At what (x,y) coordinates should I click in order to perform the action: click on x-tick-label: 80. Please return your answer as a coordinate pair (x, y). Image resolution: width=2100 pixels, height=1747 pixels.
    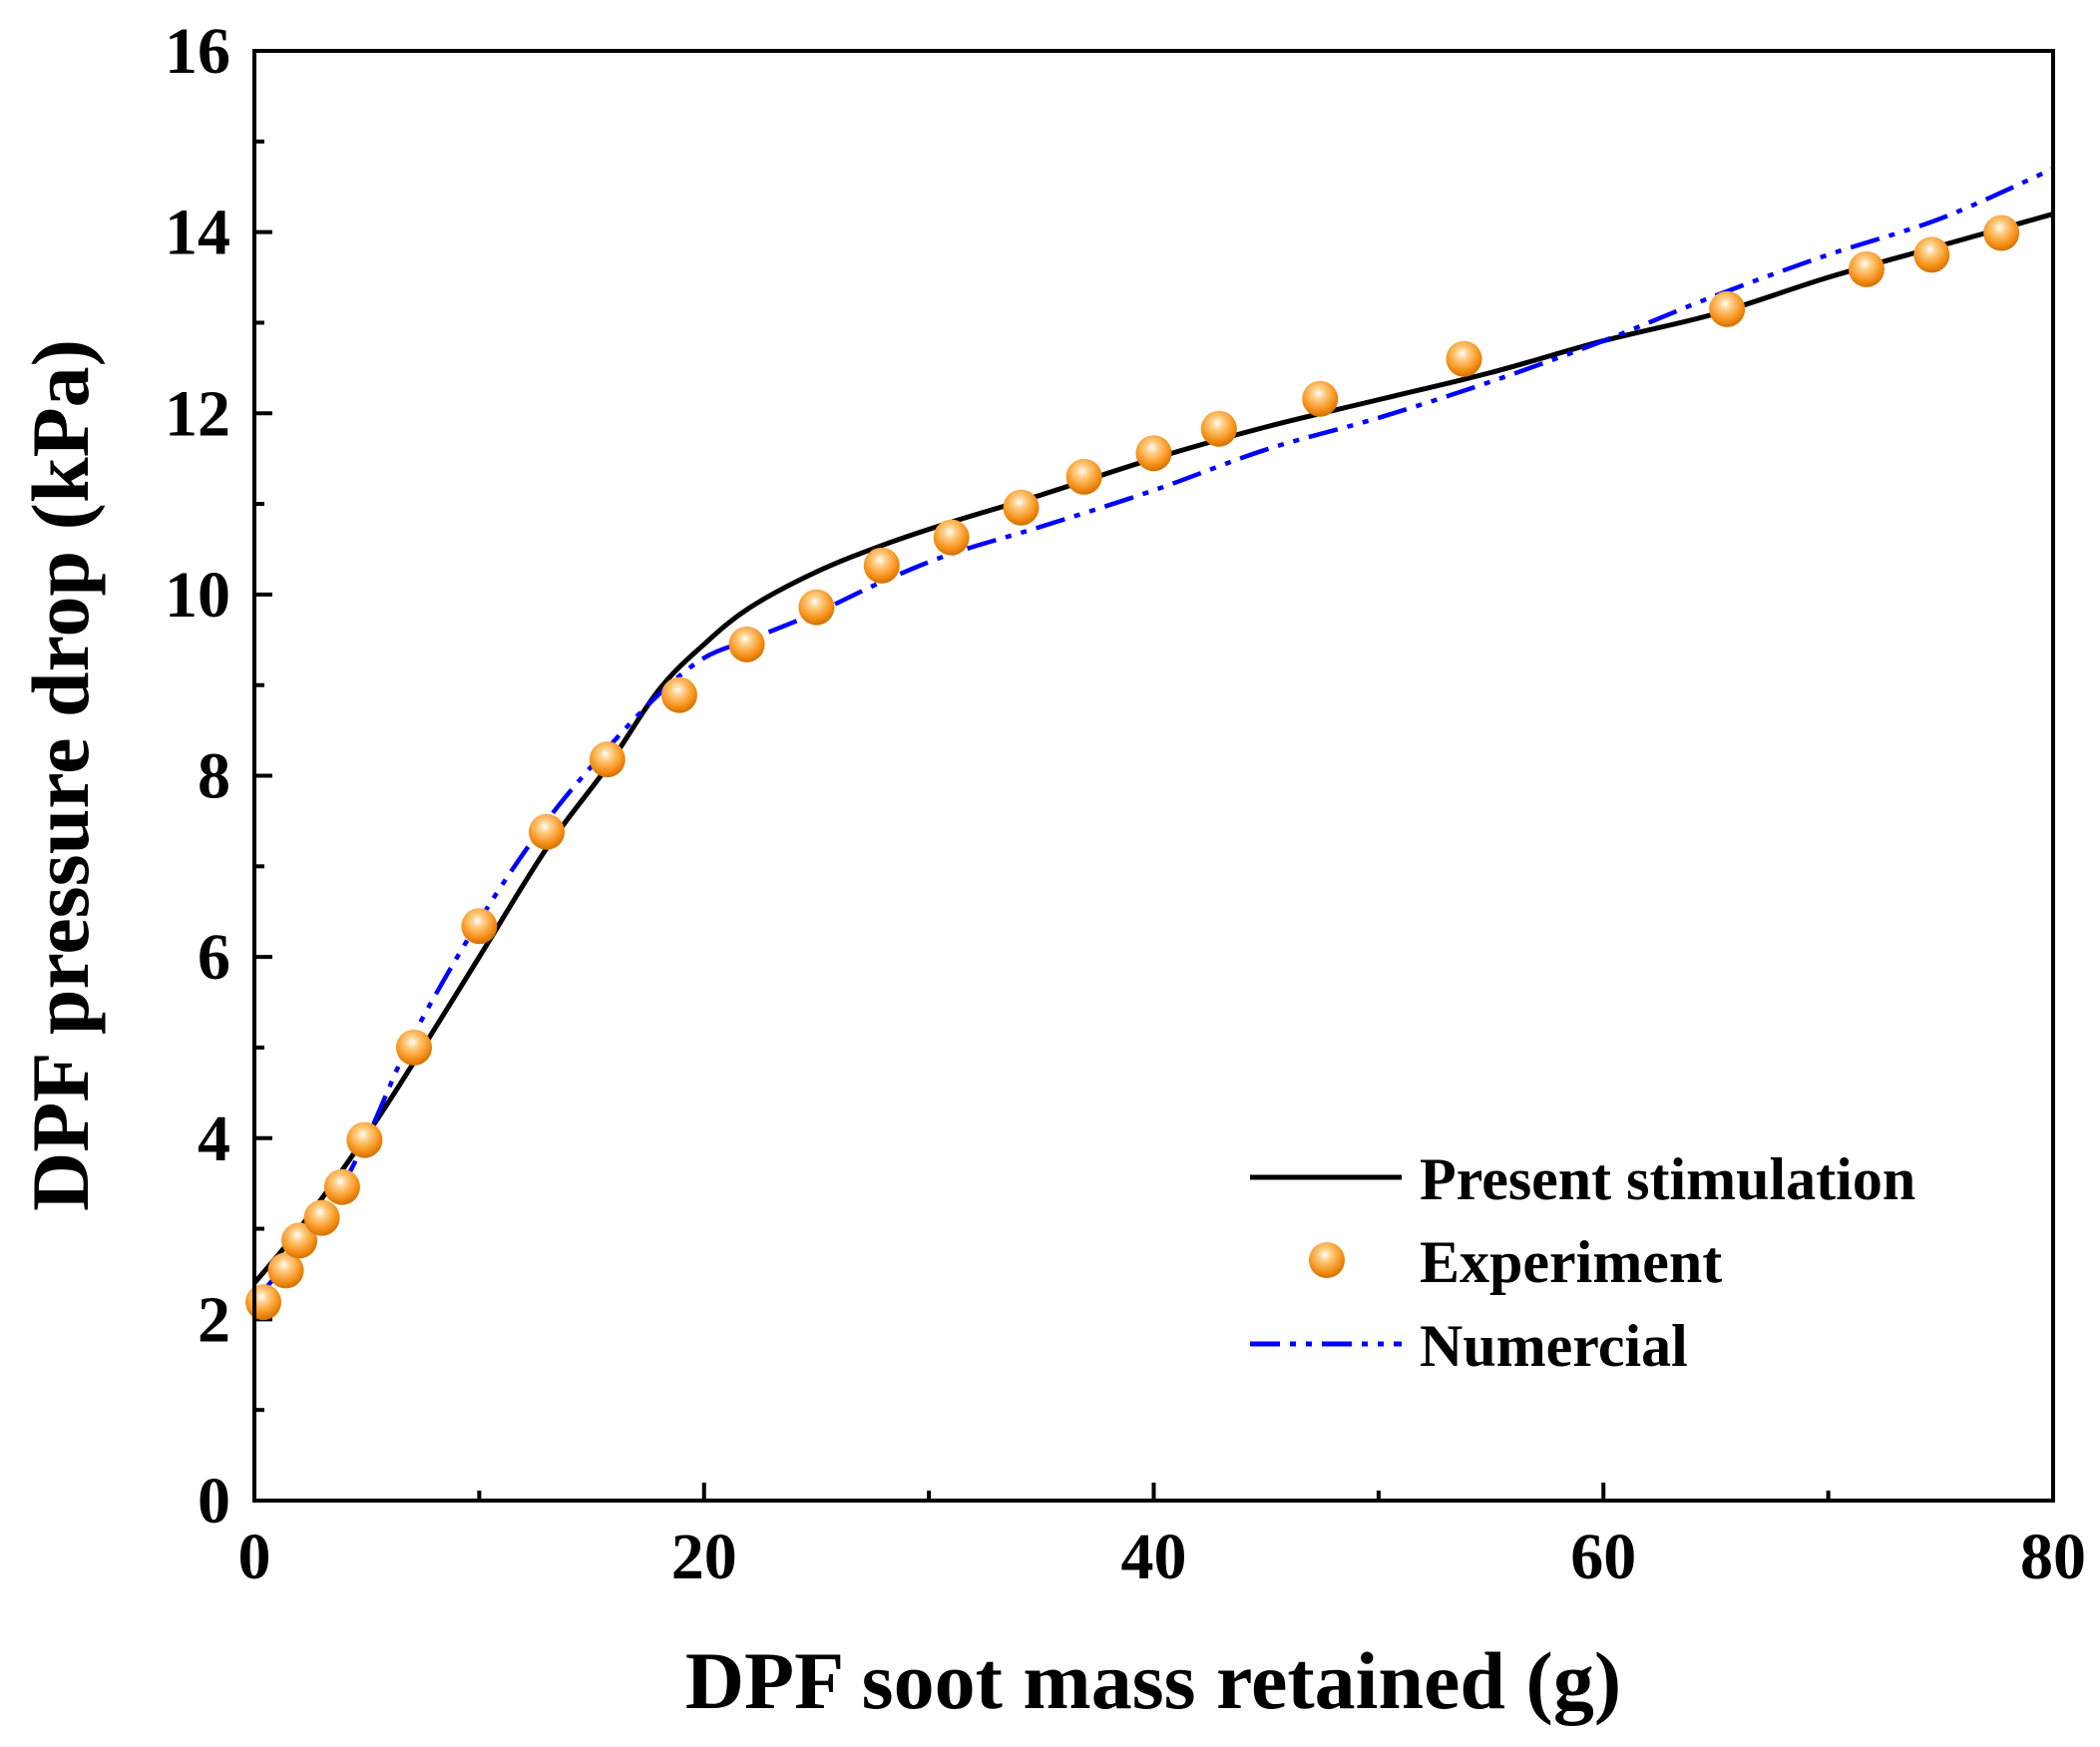
    Looking at the image, I should click on (2053, 1557).